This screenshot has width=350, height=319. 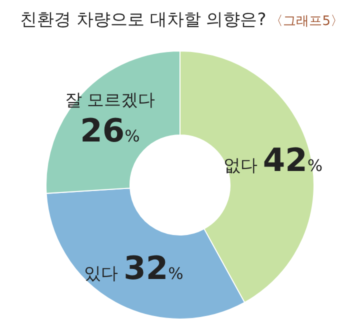 I want to click on slice-label: 잘 모르겠다, so click(x=110, y=100).